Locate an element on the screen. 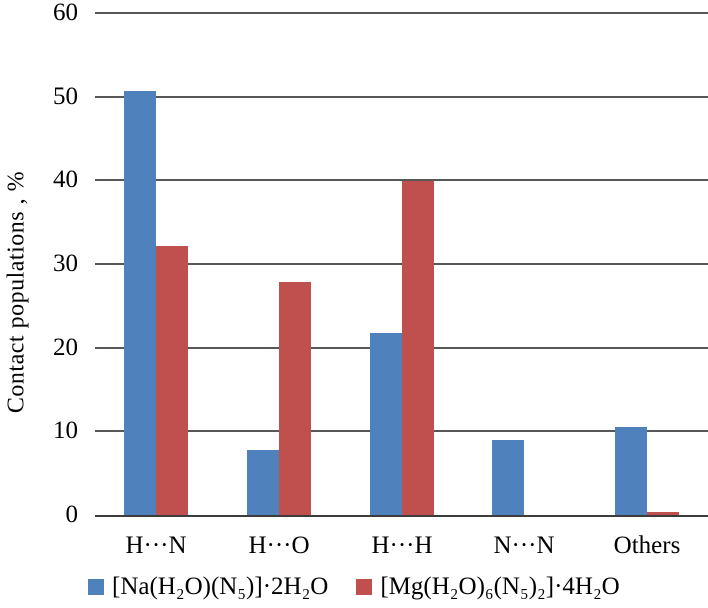 Image resolution: width=708 pixels, height=608 pixels. y-tick-label: 20 is located at coordinates (65, 347).